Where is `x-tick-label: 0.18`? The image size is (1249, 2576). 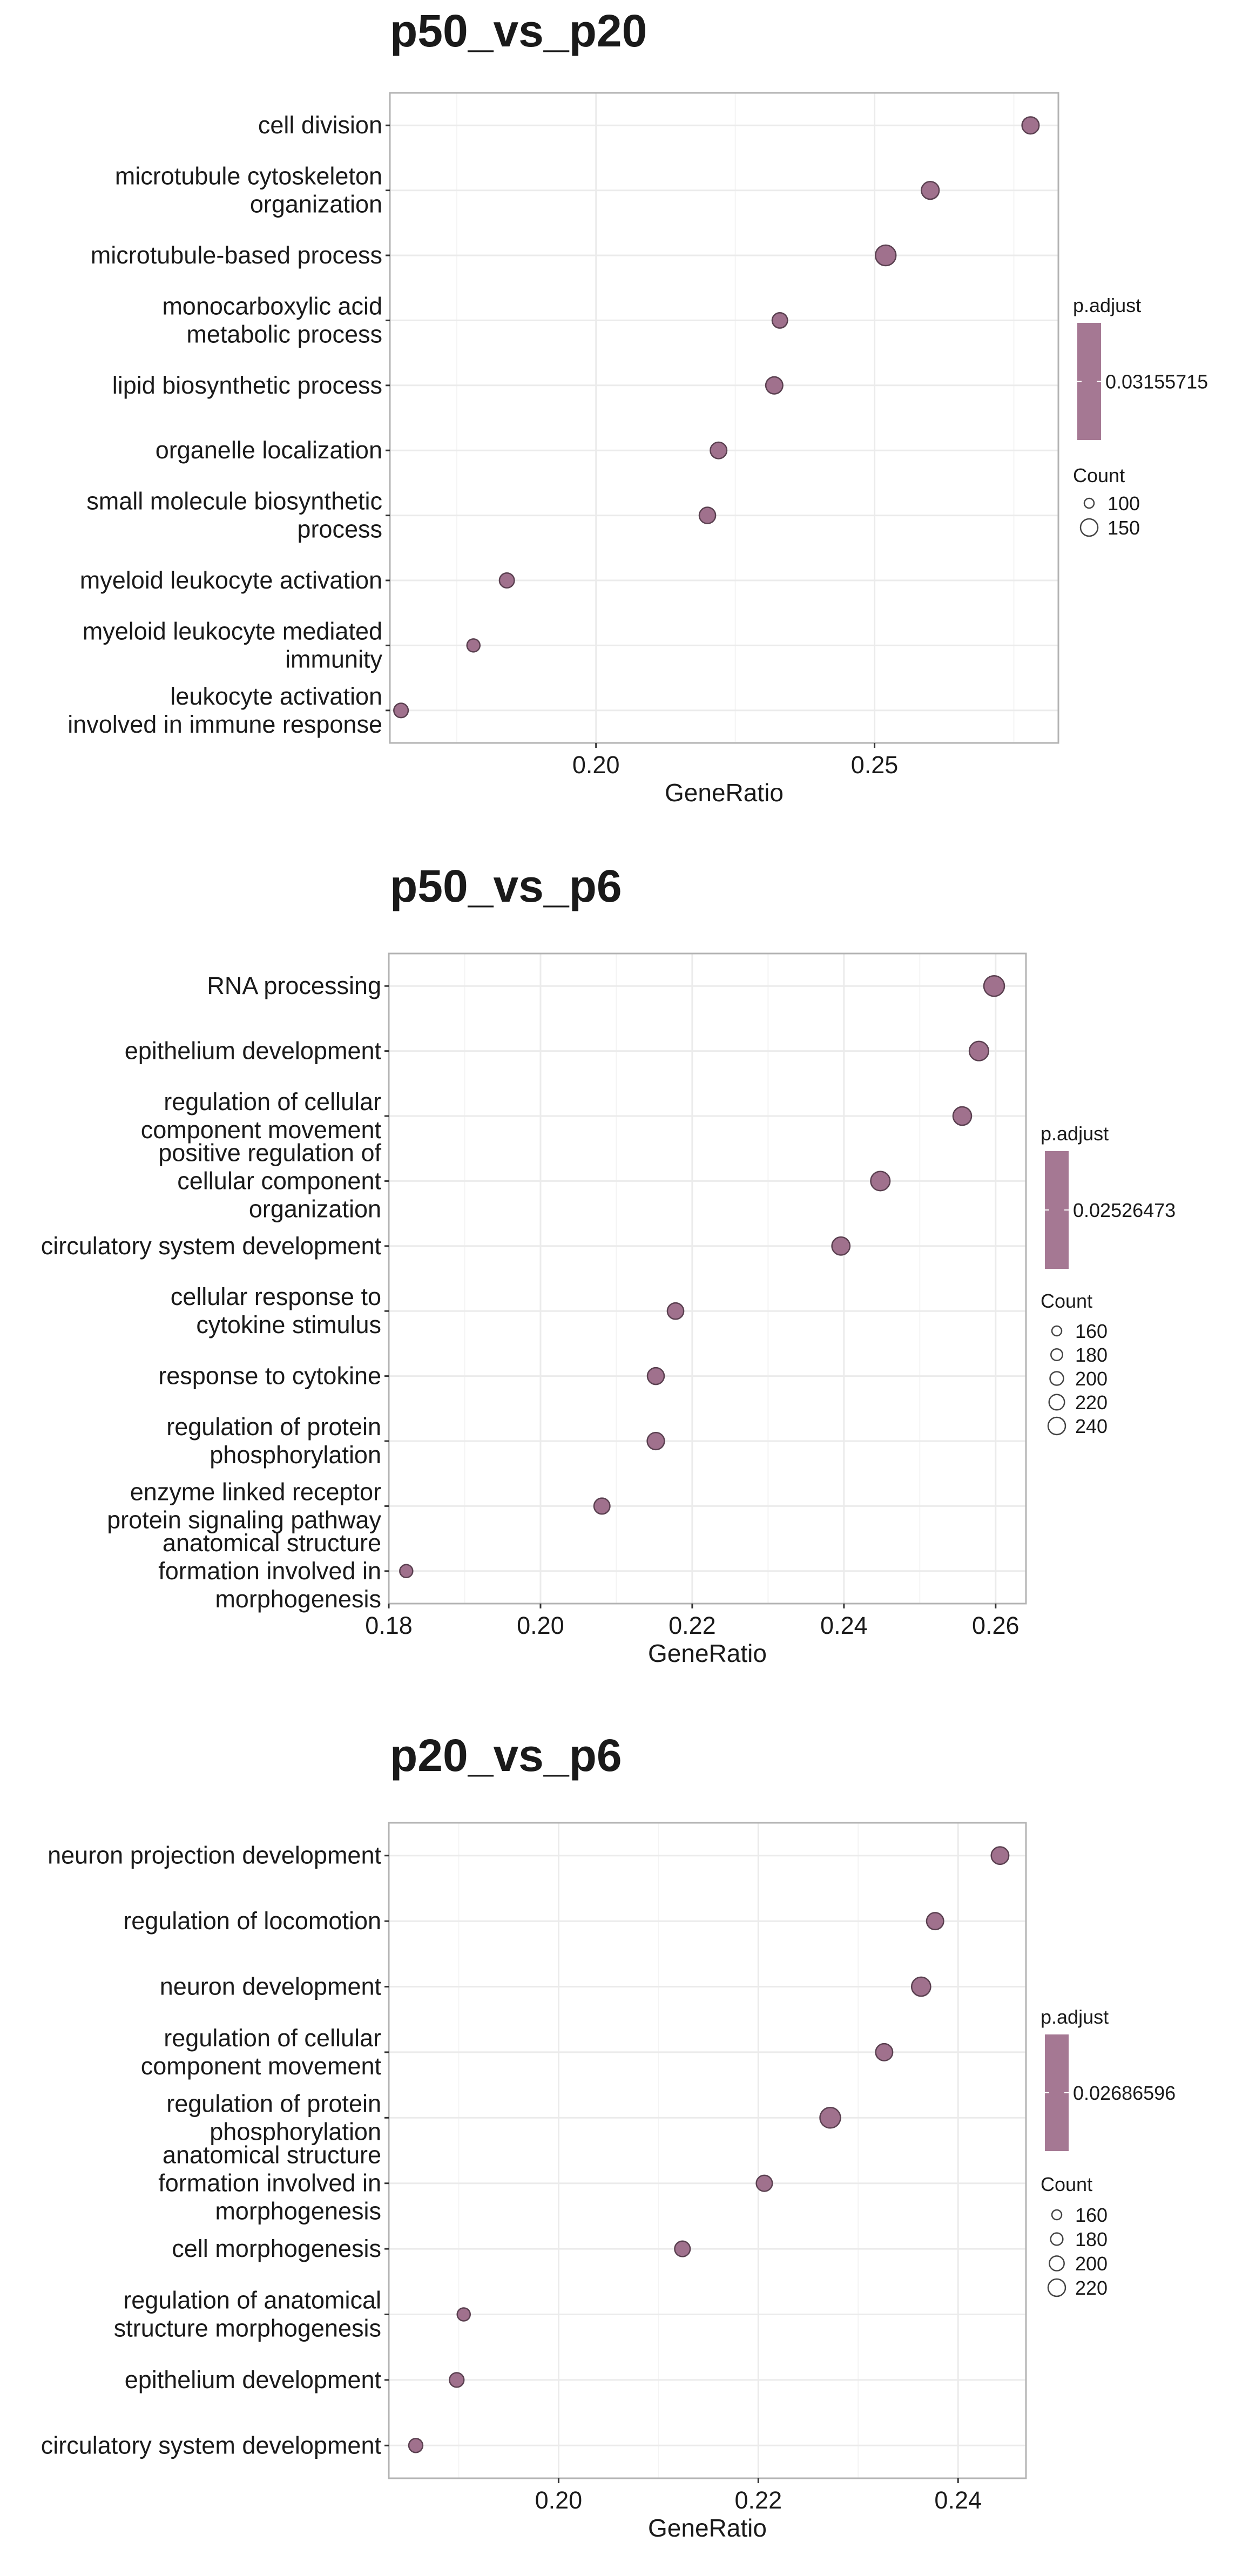 x-tick-label: 0.18 is located at coordinates (389, 1625).